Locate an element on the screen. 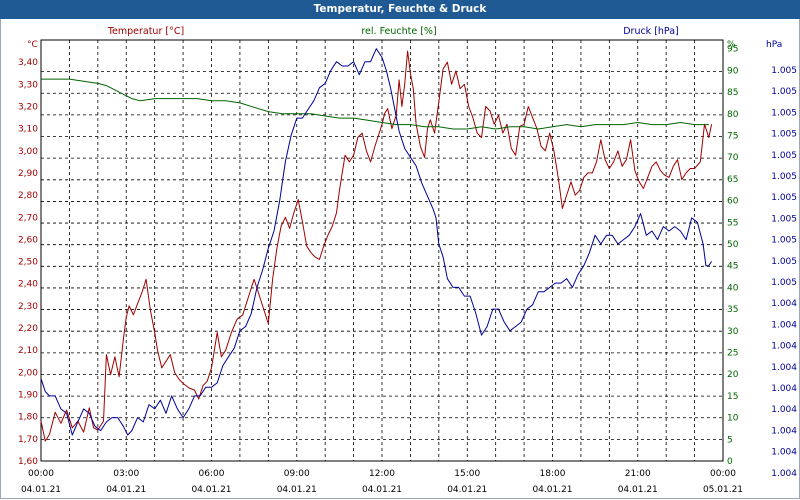 The height and width of the screenshot is (500, 800). right-axis-tick-label: 65 is located at coordinates (732, 180).